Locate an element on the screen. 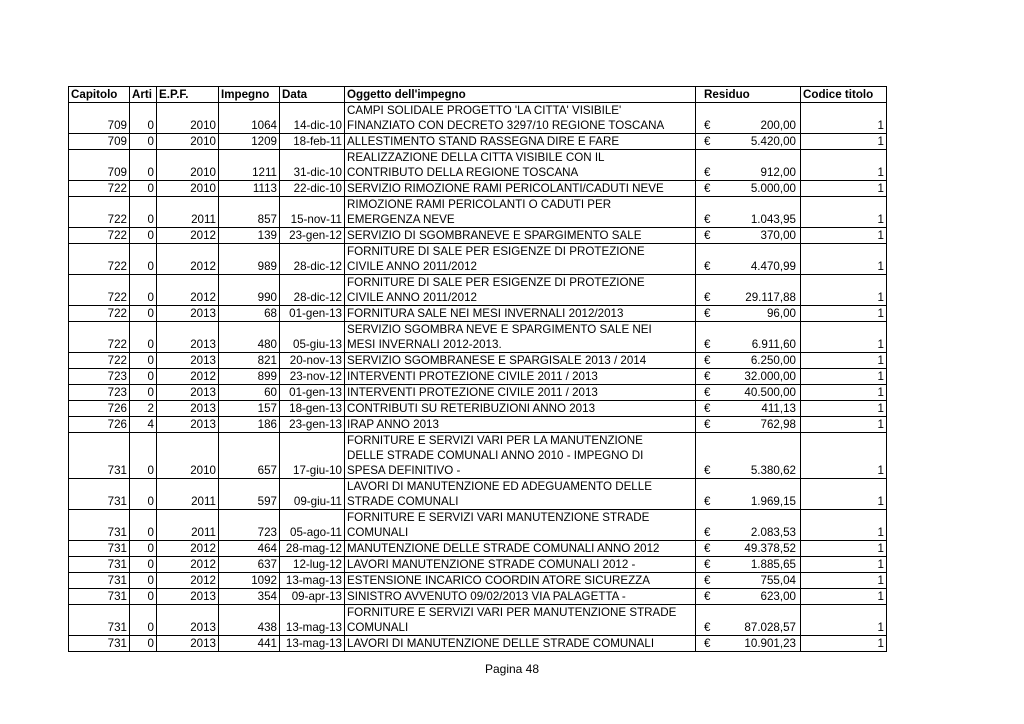 The height and width of the screenshot is (724, 1024). cell-residuo: €40.500,00 is located at coordinates (748, 392).